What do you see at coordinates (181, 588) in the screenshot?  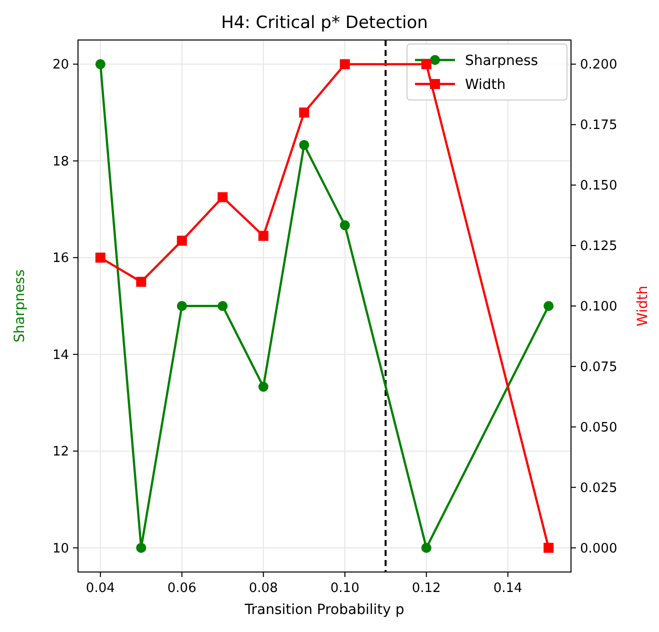 I see `x-tick-label: 0.06` at bounding box center [181, 588].